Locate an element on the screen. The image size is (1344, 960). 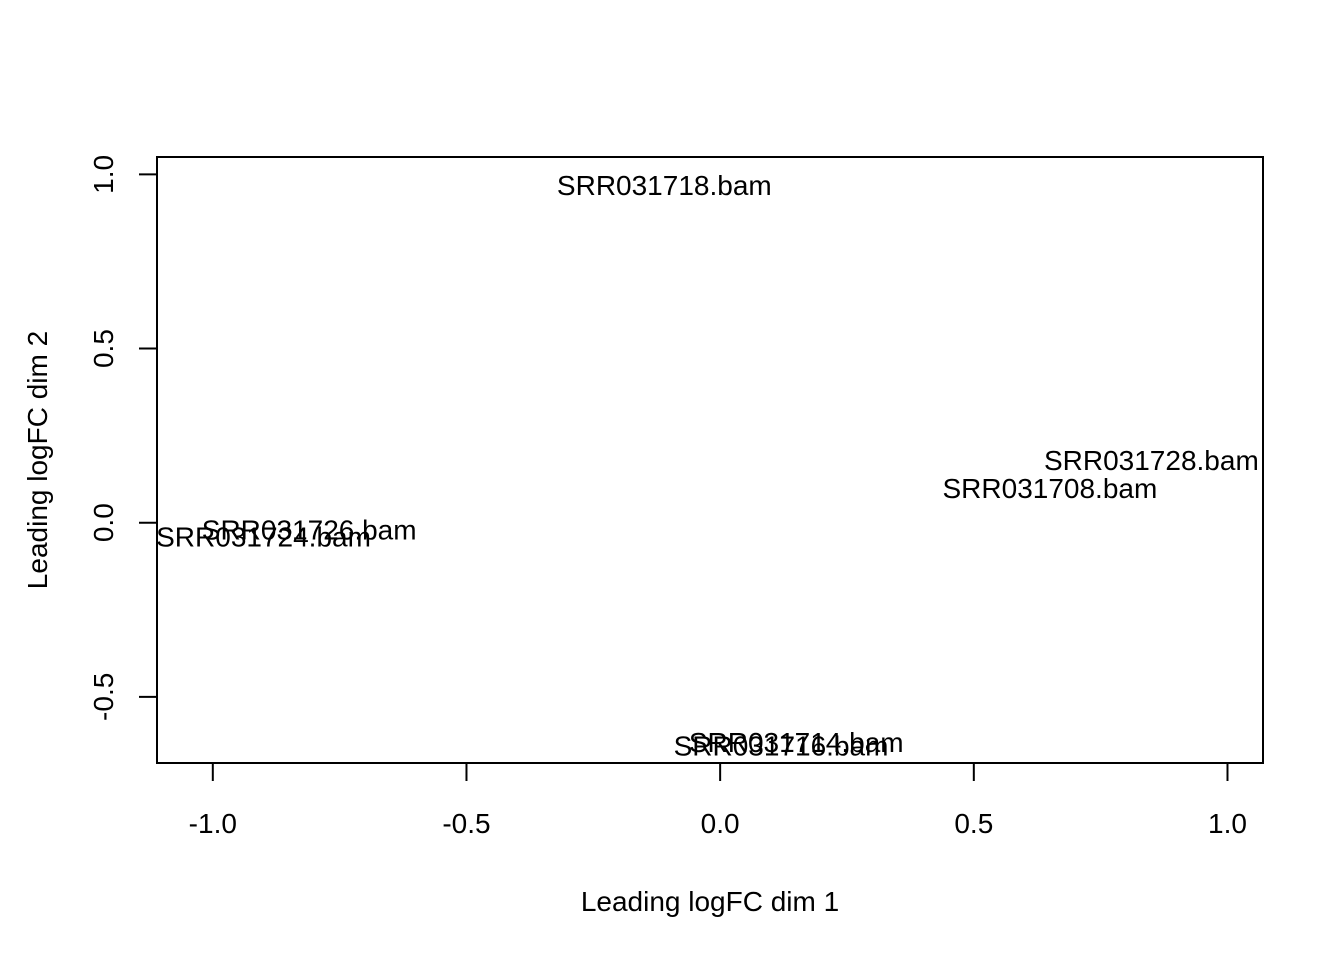
y-axis-title: Leading logFC dim 2 is located at coordinates (37, 460).